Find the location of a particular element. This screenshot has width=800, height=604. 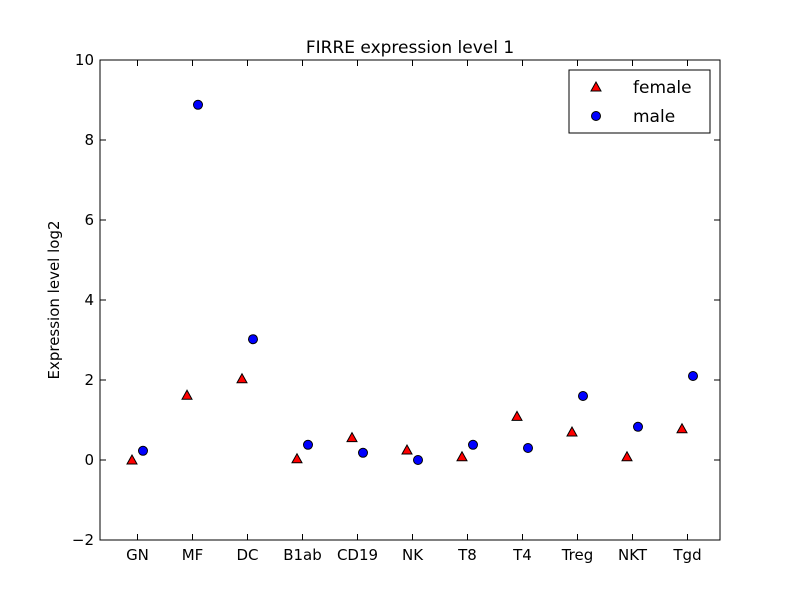

x-tick-label: T4 is located at coordinates (522, 555).